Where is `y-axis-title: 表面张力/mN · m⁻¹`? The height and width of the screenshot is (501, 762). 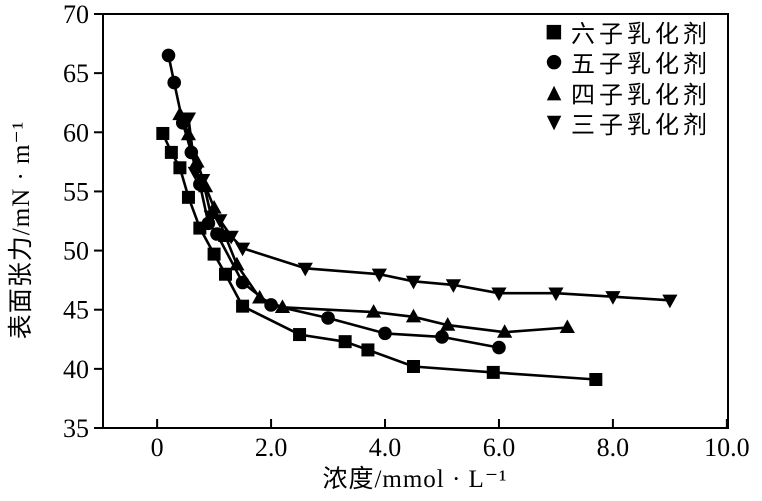 y-axis-title: 表面张力/mN · m⁻¹ is located at coordinates (21, 230).